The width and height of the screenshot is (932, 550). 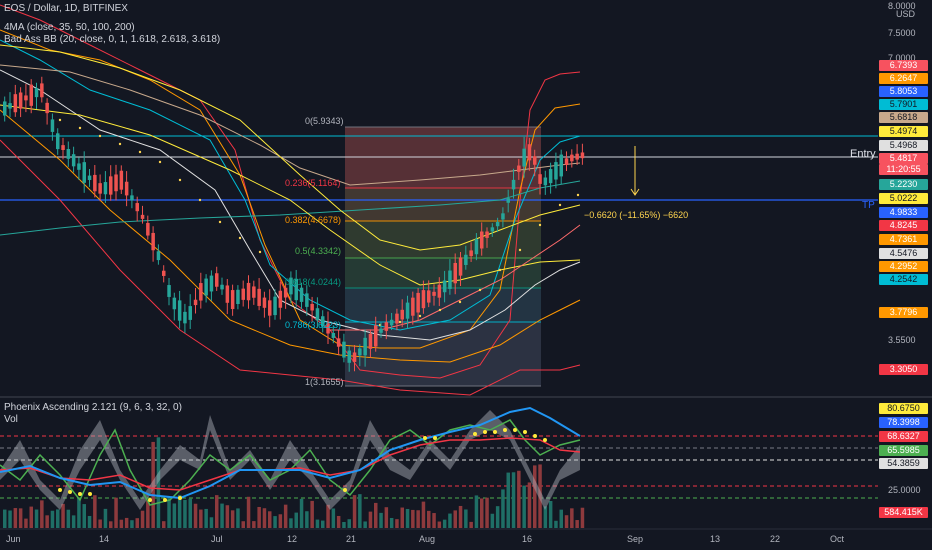 I want to click on volume-legend: Vol, so click(x=11, y=419).